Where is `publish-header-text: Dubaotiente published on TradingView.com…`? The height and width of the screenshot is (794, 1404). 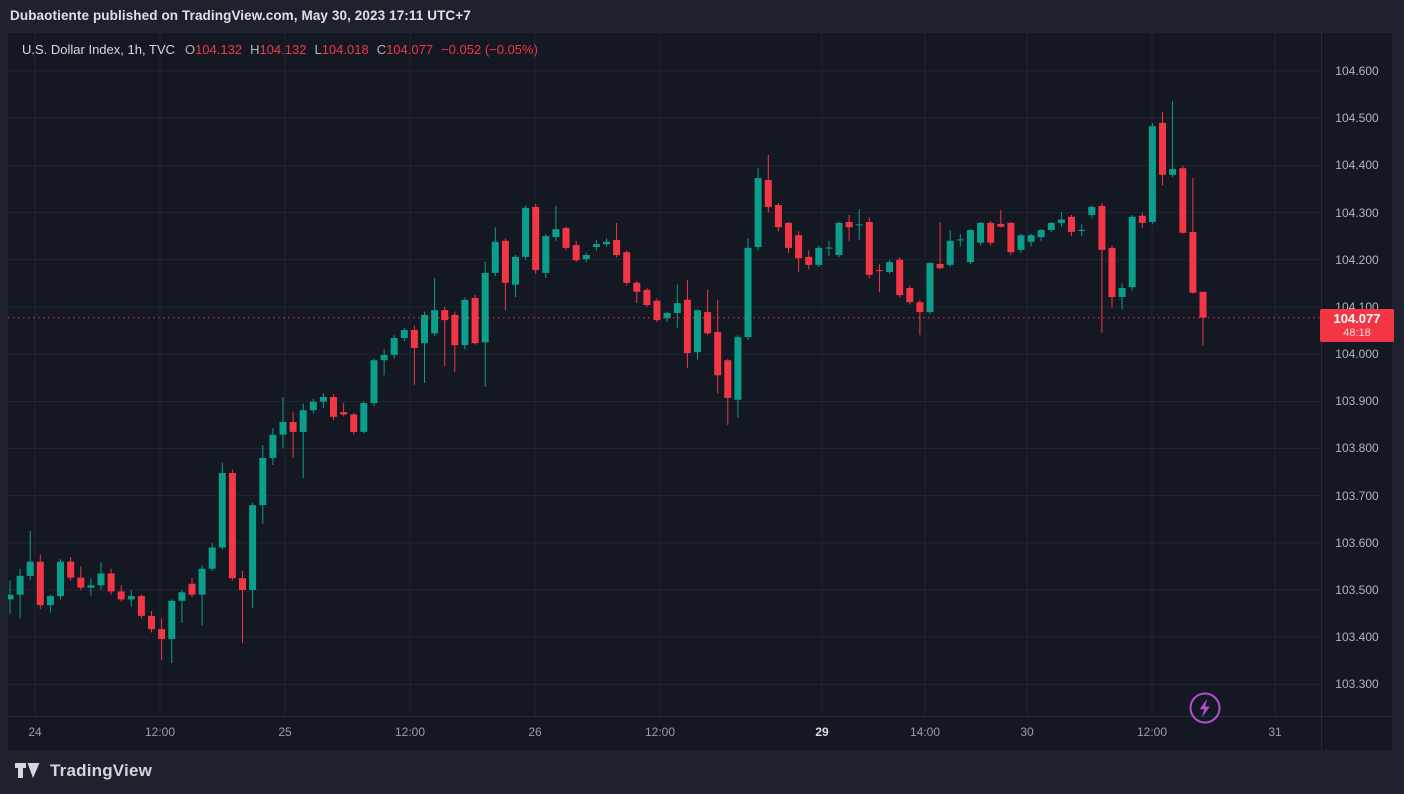 publish-header-text: Dubaotiente published on TradingView.com… is located at coordinates (240, 15).